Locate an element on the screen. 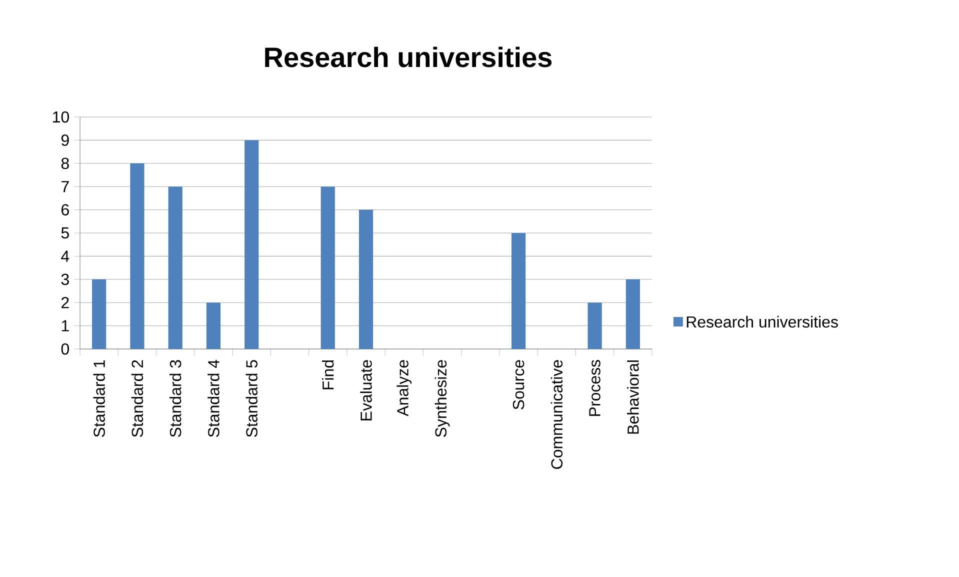 Image resolution: width=959 pixels, height=577 pixels. x-tick-label: Standard 4 is located at coordinates (214, 398).